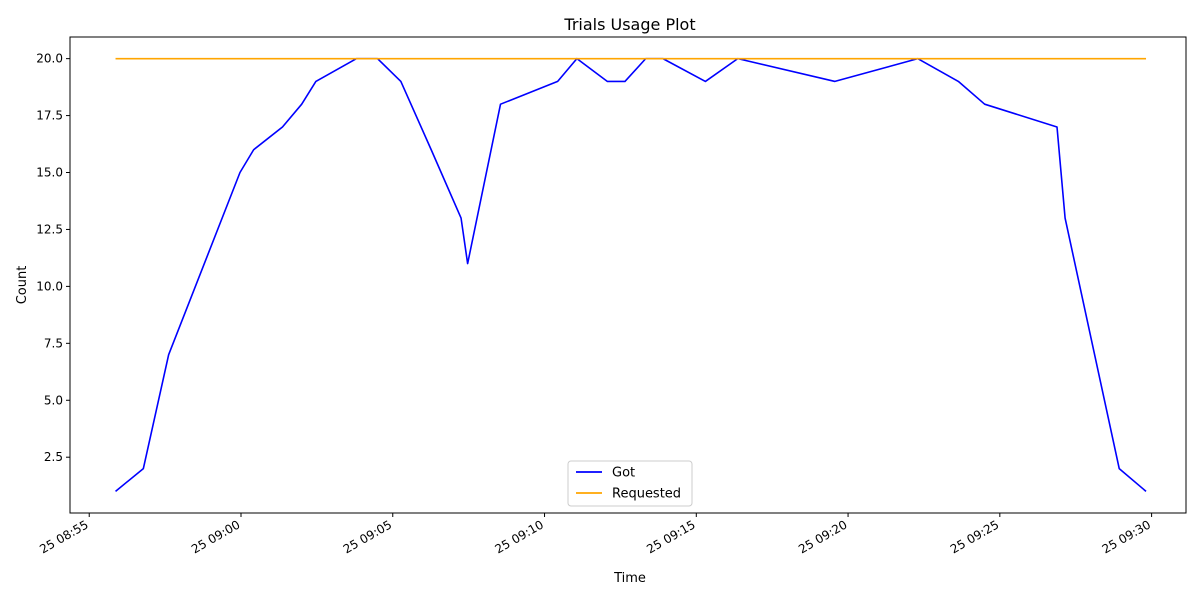 The image size is (1200, 600). I want to click on y-tick-label: 5.0, so click(53, 400).